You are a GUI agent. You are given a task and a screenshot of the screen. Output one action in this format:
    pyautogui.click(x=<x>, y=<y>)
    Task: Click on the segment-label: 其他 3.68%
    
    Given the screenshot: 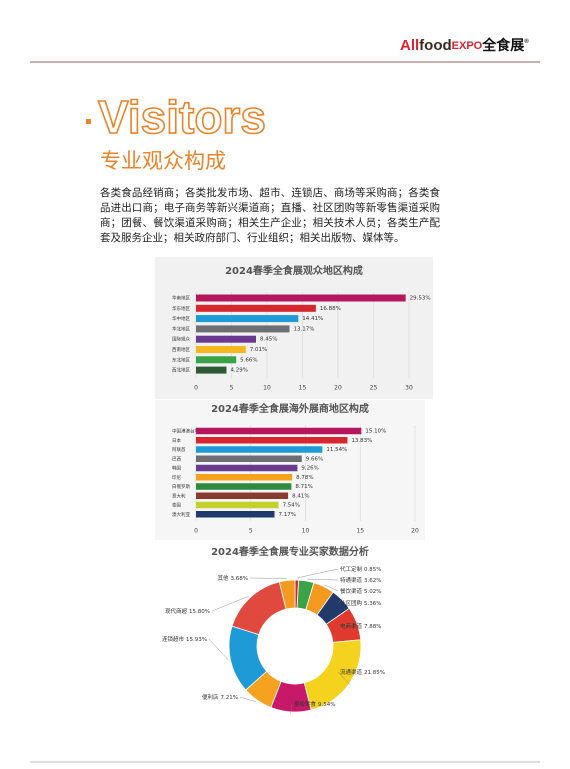 What is the action you would take?
    pyautogui.click(x=233, y=578)
    